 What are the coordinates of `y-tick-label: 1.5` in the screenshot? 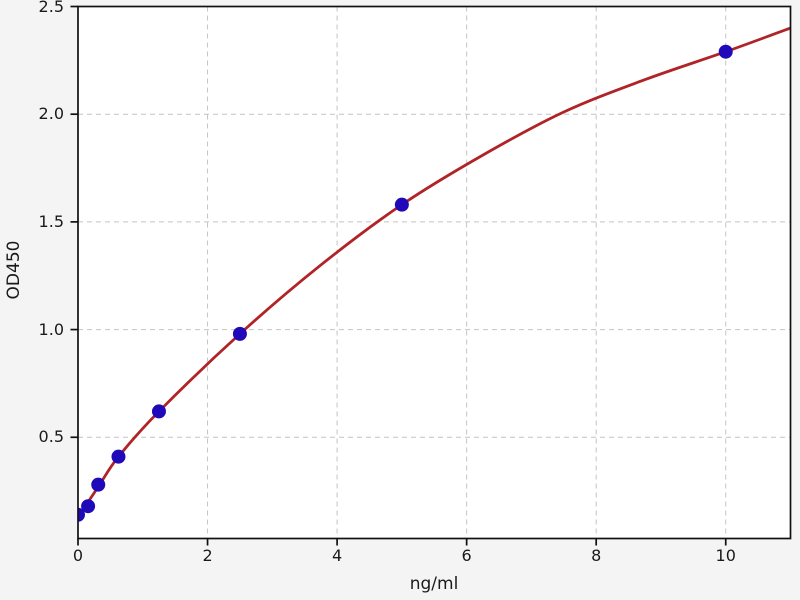 It's located at (51, 221).